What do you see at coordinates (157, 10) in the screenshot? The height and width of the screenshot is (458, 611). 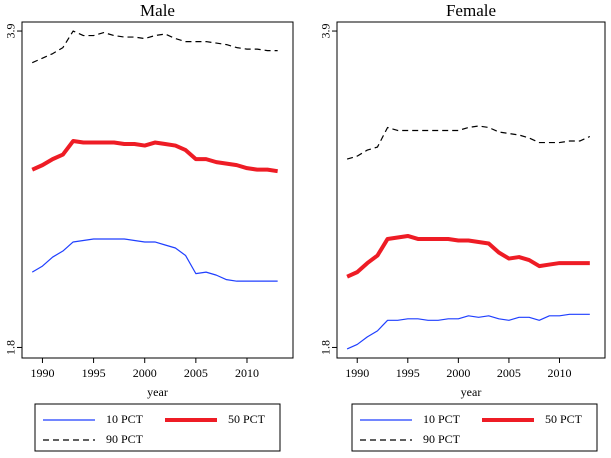 I see `chart-title: Male` at bounding box center [157, 10].